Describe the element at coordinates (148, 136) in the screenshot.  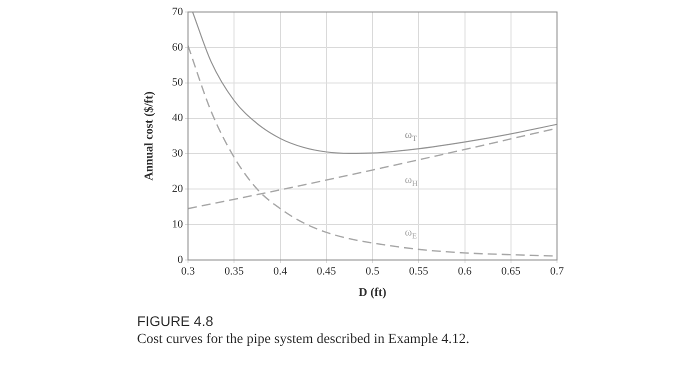
I see `y-axis-title: Annual cost ($/ft)` at that location.